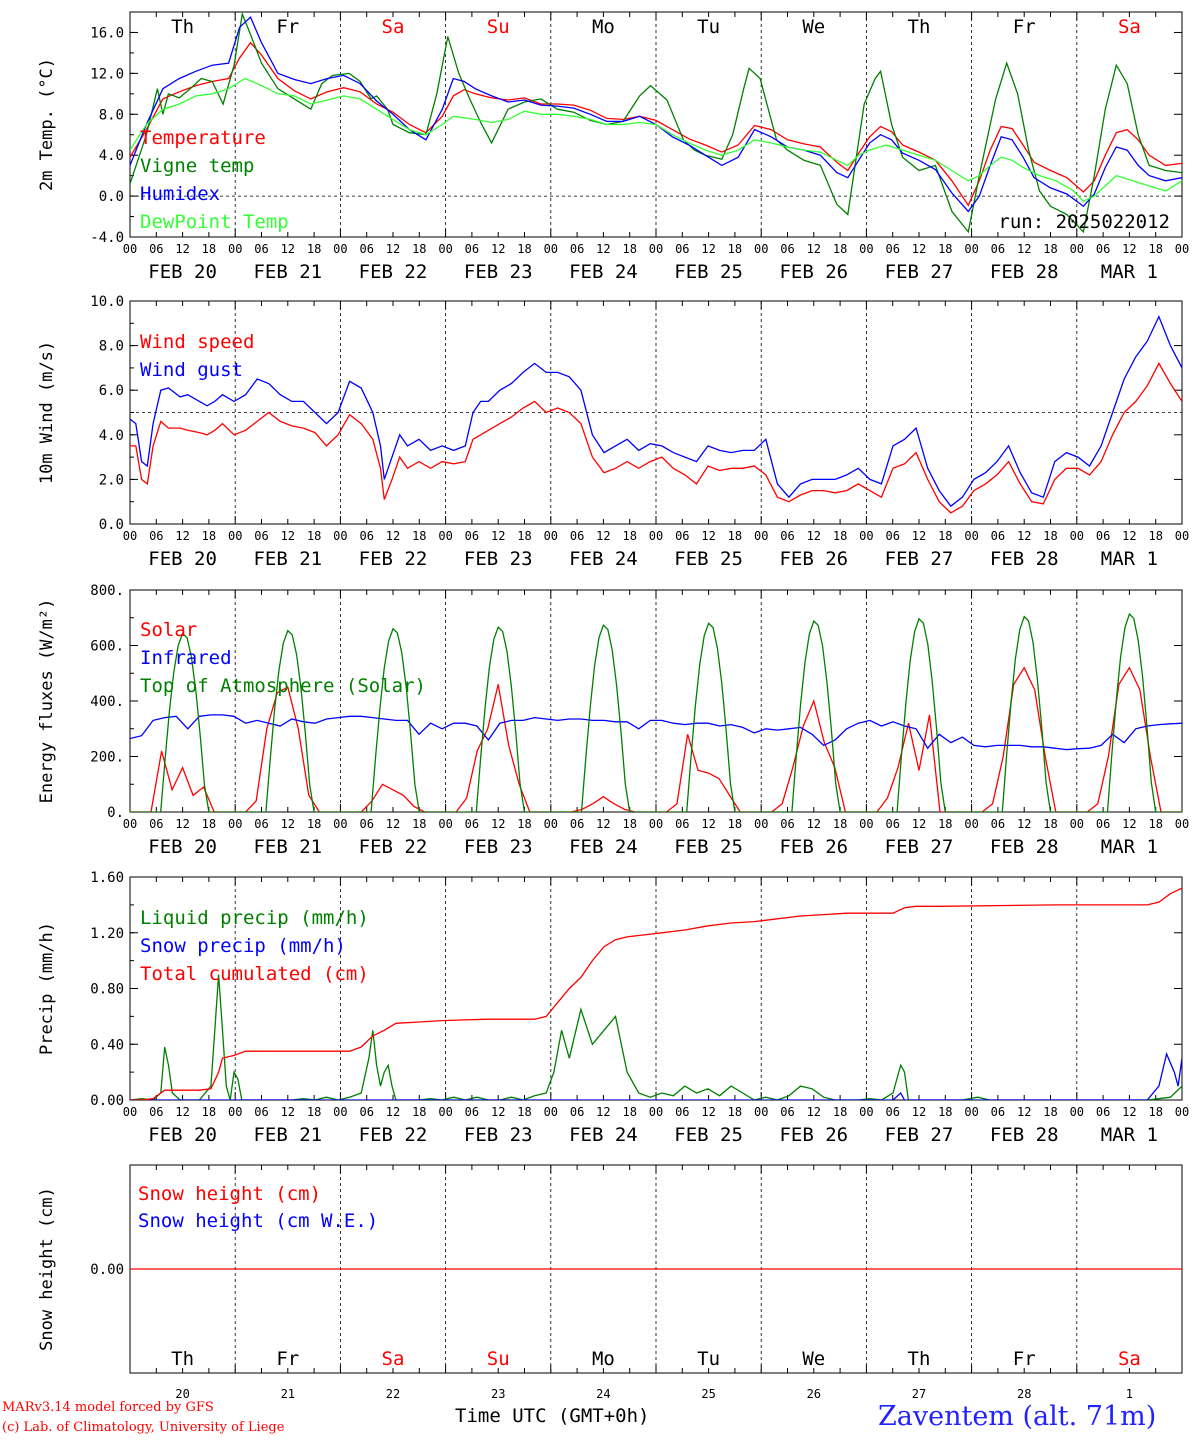 This screenshot has height=1440, width=1194. What do you see at coordinates (47, 701) in the screenshot?
I see `y-axis-label: Energy fluxes (W/m²)` at bounding box center [47, 701].